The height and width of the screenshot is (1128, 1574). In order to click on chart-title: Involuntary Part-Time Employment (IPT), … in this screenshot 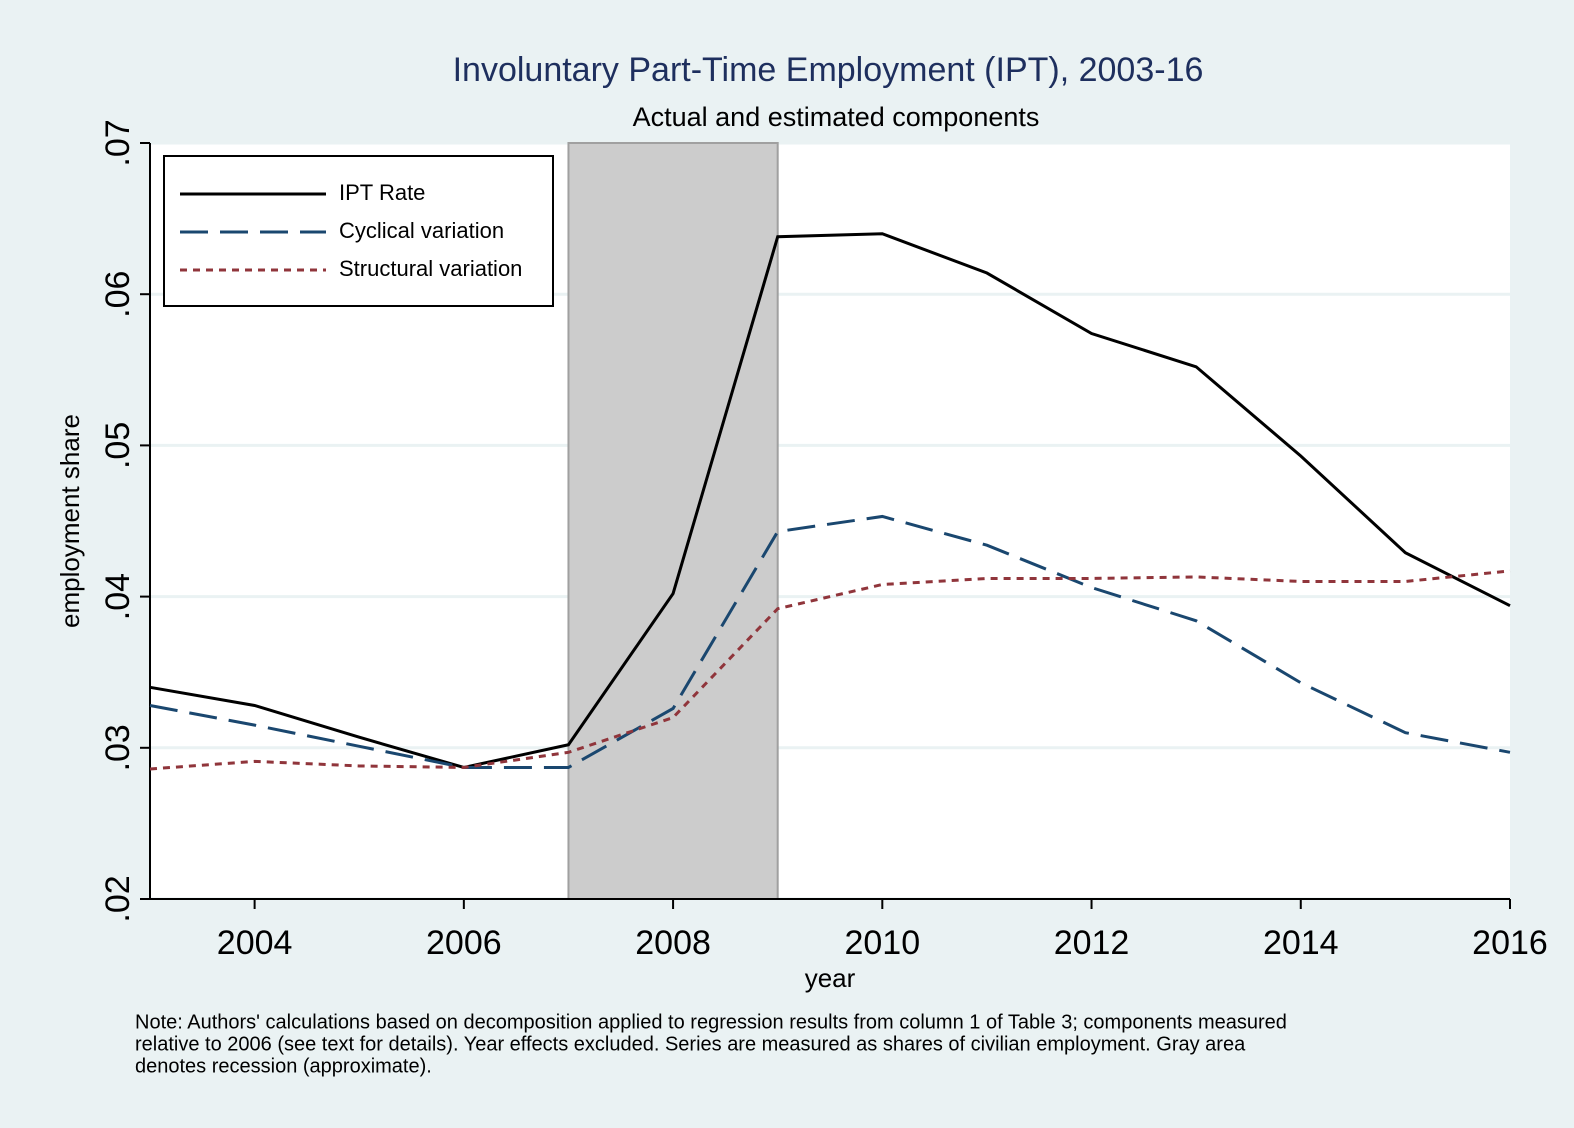, I will do `click(828, 70)`.